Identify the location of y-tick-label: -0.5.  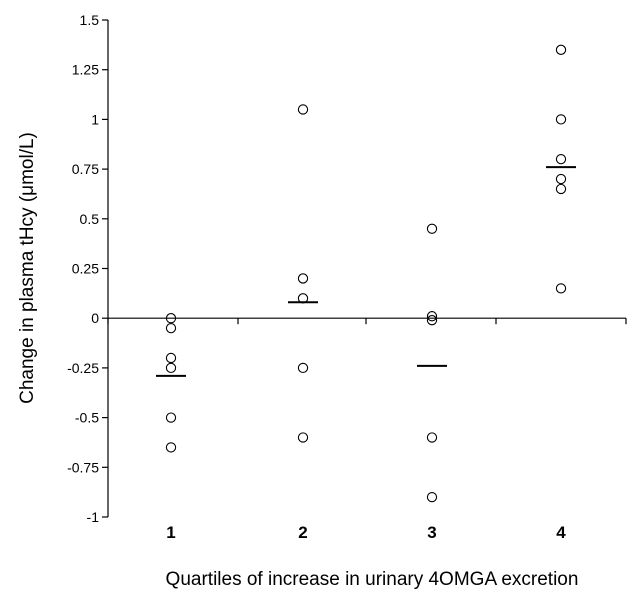
(87, 418).